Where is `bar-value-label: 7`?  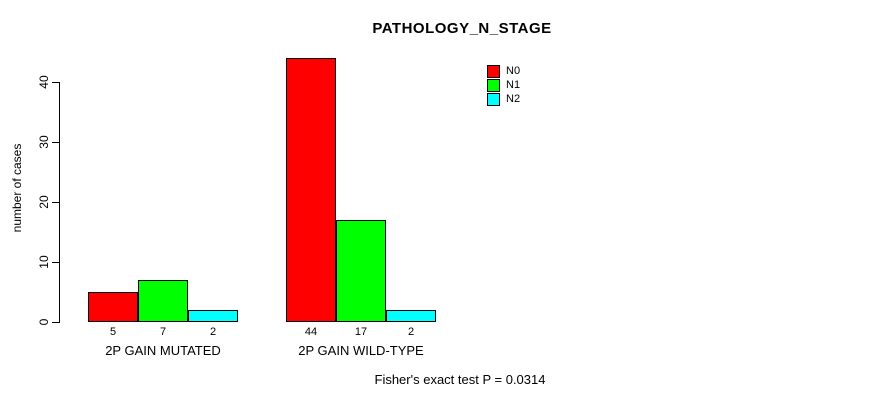
bar-value-label: 7 is located at coordinates (163, 332).